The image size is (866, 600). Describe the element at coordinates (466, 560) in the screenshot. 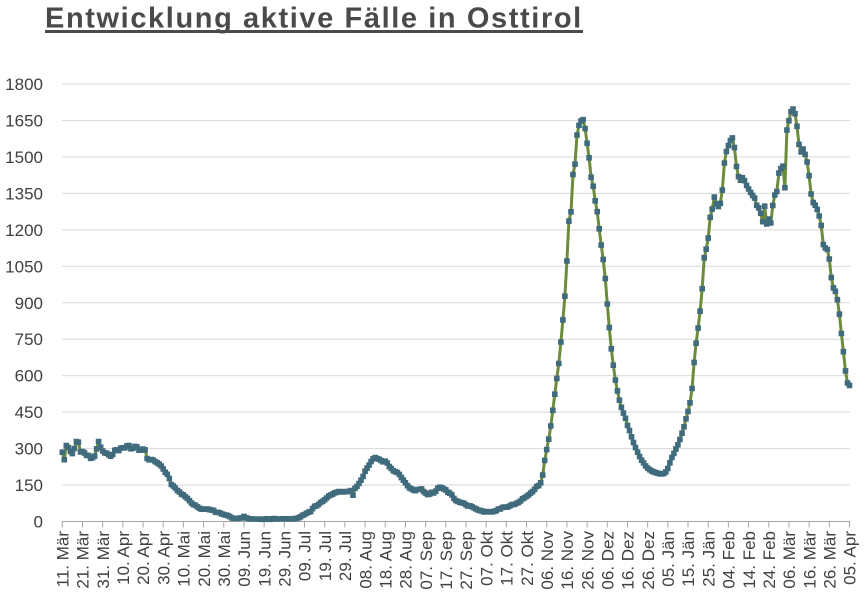

I see `svg-text: 27. Sep` at that location.